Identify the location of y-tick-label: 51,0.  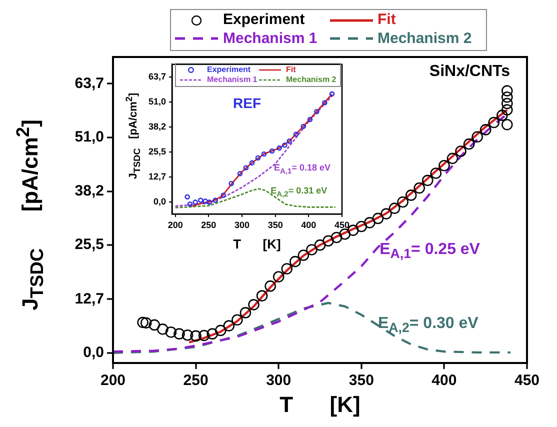
(157, 101).